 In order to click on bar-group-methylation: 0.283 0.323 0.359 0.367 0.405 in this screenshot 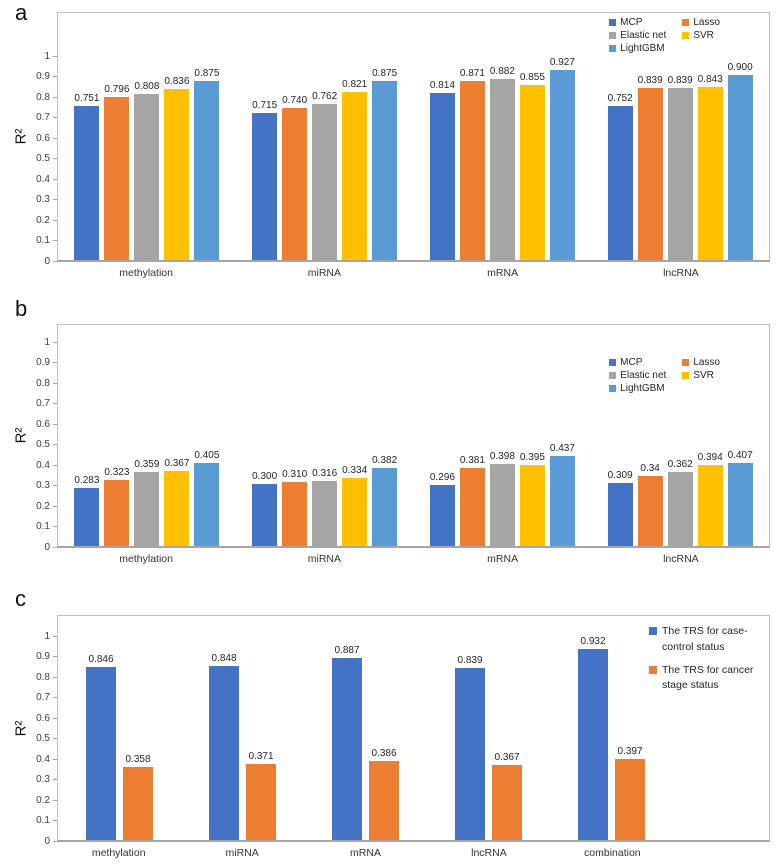, I will do `click(147, 498)`.